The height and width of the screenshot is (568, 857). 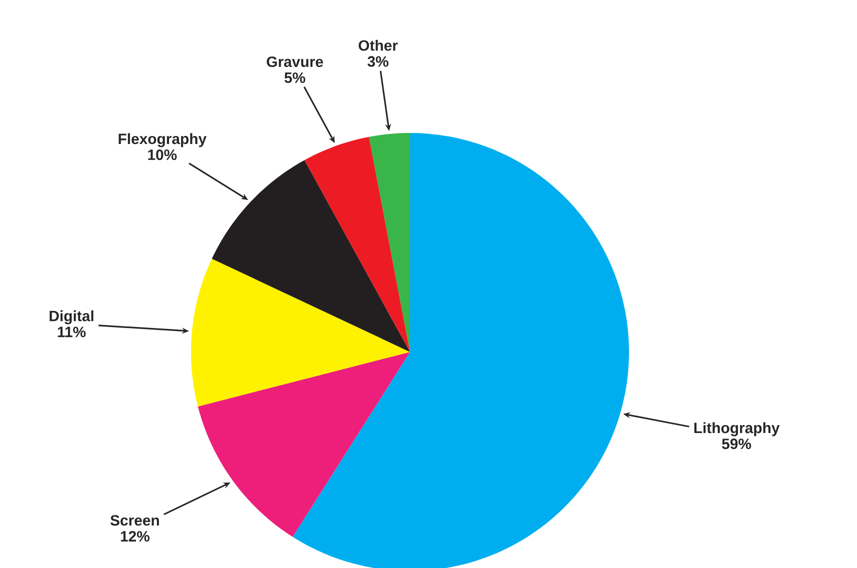 What do you see at coordinates (378, 45) in the screenshot?
I see `slice-label: Other` at bounding box center [378, 45].